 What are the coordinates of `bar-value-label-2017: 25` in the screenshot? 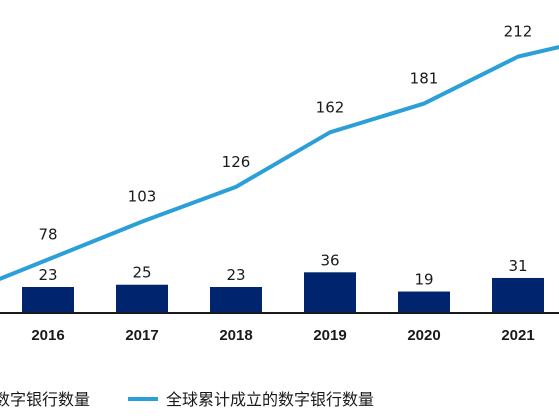 It's located at (141, 273).